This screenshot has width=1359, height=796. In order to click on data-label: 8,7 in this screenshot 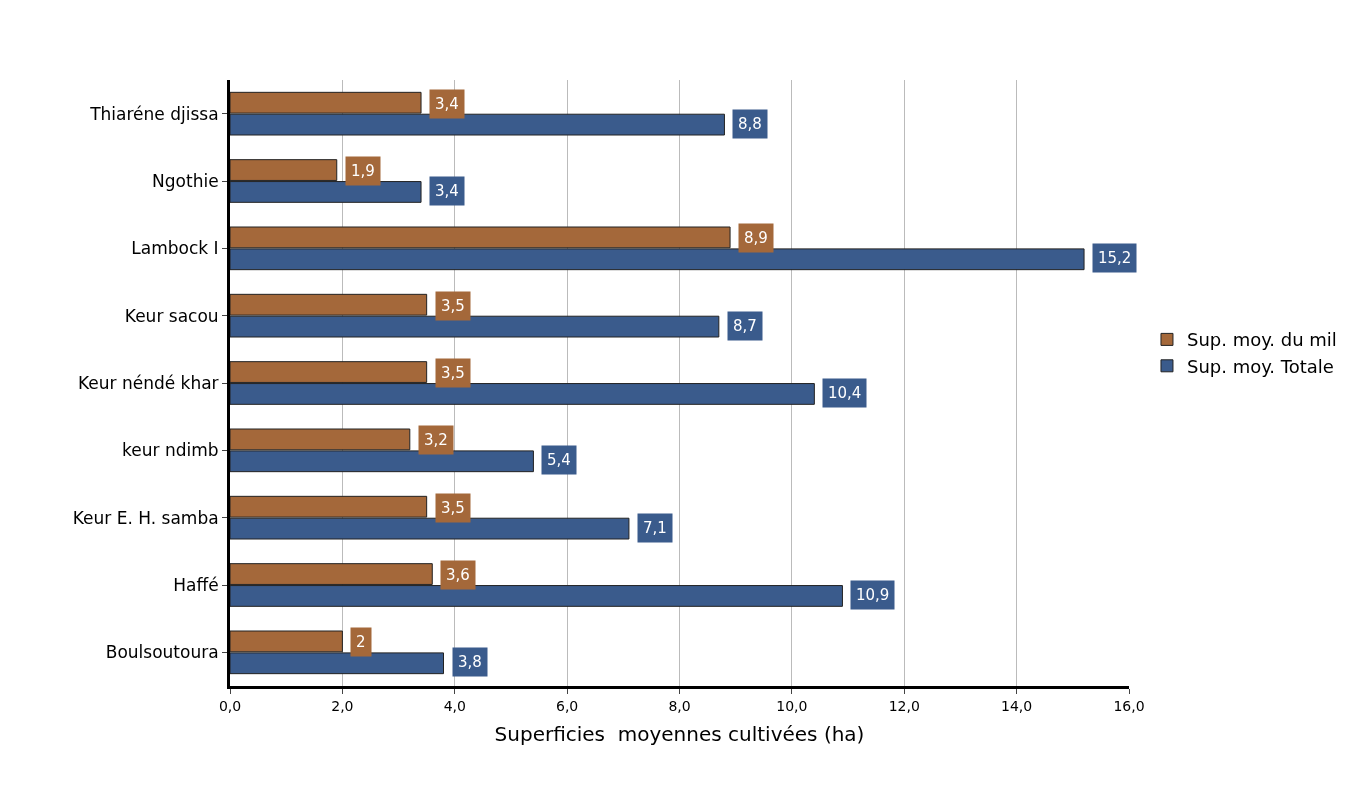, I will do `click(745, 326)`.